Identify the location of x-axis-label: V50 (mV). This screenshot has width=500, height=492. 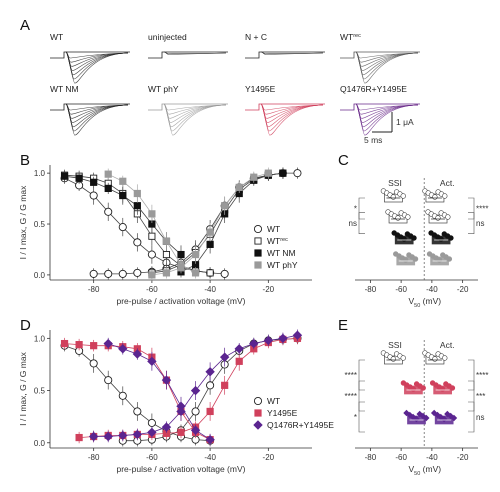
(425, 302).